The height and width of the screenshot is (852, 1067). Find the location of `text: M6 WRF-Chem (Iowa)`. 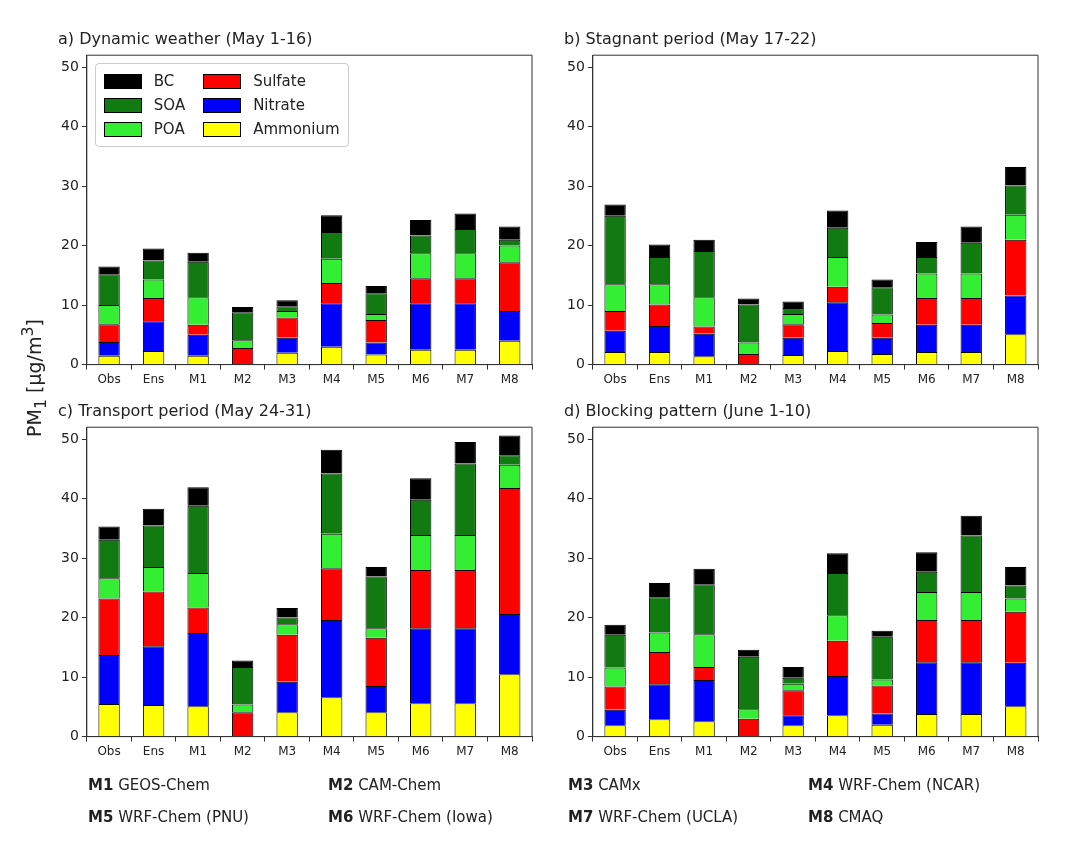

text: M6 WRF-Chem (Iowa) is located at coordinates (411, 817).